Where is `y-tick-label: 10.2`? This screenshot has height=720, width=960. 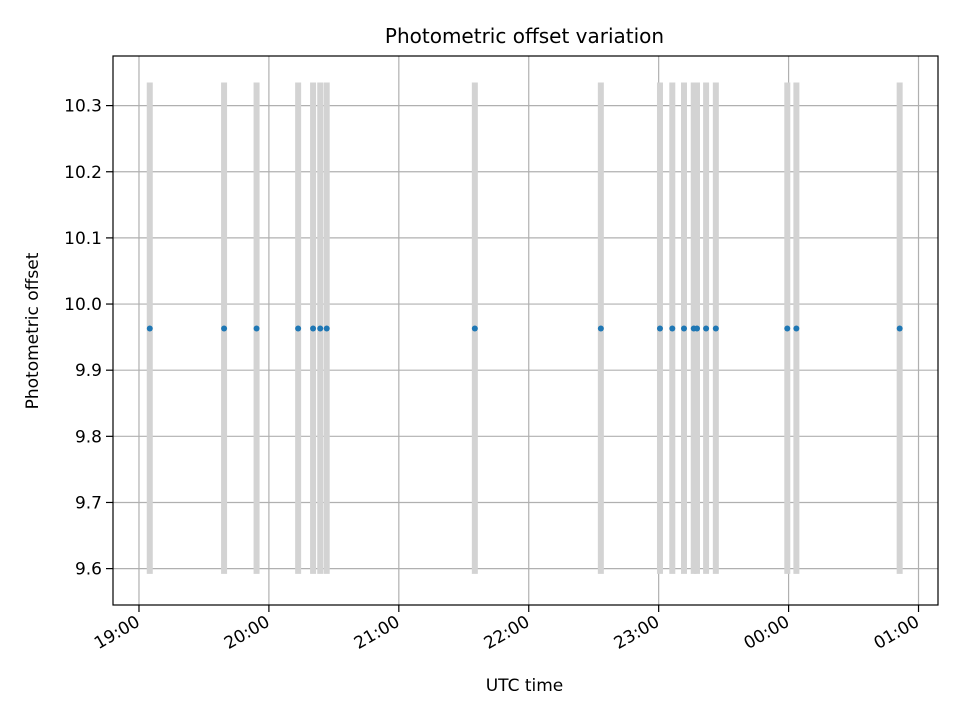 y-tick-label: 10.2 is located at coordinates (83, 173).